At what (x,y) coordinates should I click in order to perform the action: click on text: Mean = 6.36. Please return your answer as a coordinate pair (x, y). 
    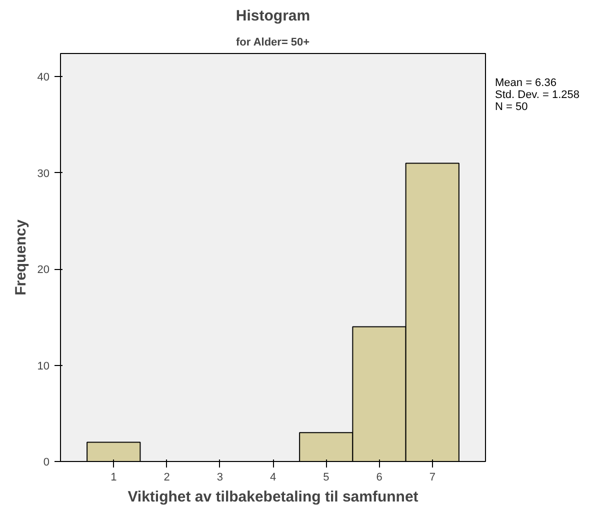
    Looking at the image, I should click on (526, 83).